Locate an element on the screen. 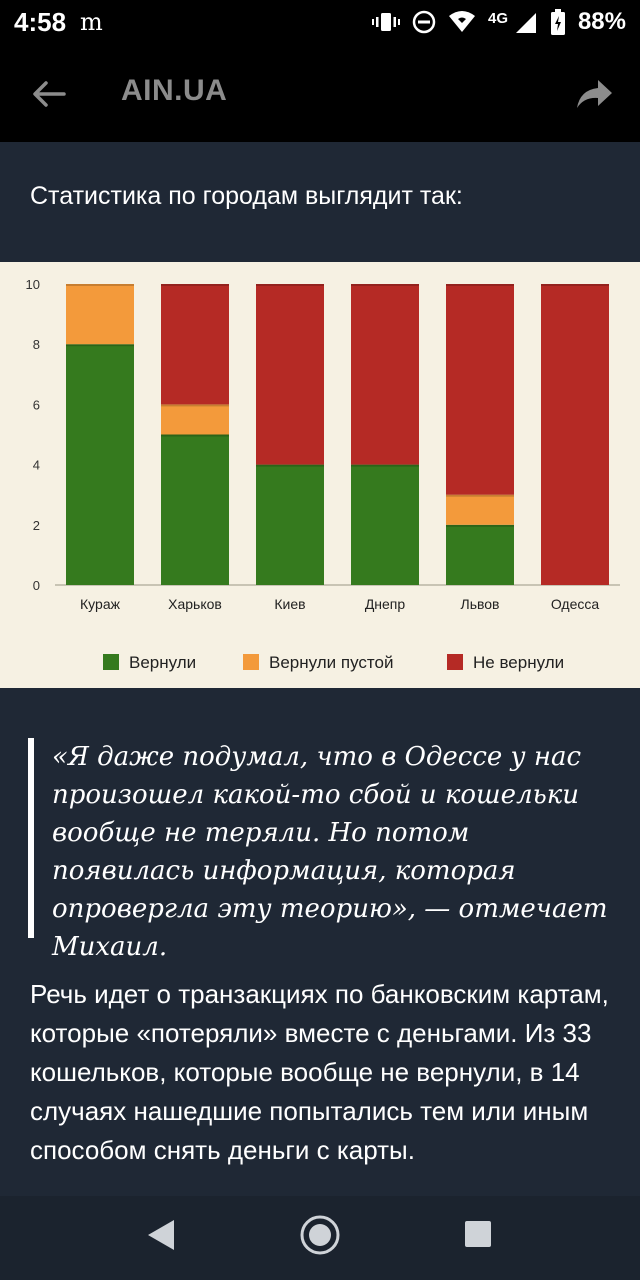 This screenshot has height=1280, width=640. y-tick-label: 8 is located at coordinates (36, 344).